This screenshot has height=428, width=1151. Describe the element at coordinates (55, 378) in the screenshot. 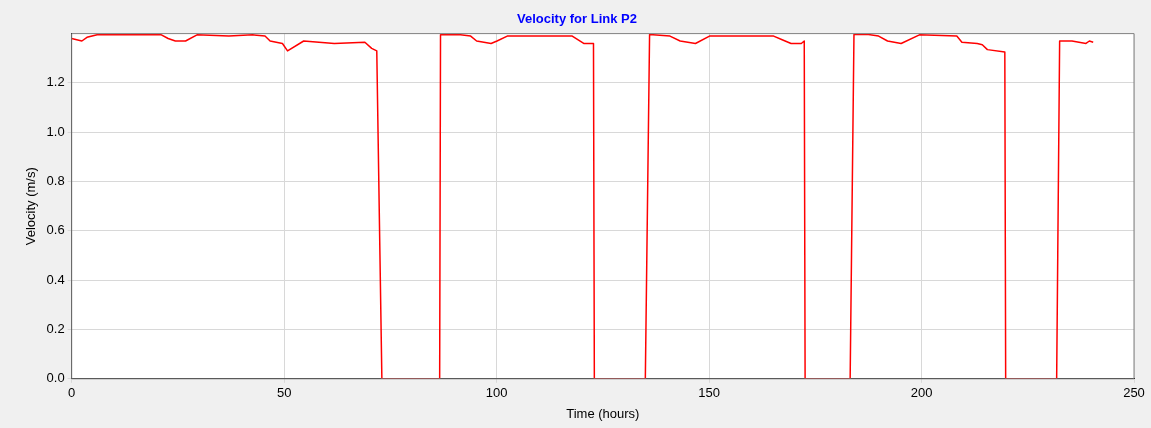

I see `y-tick-label: 0.0` at that location.